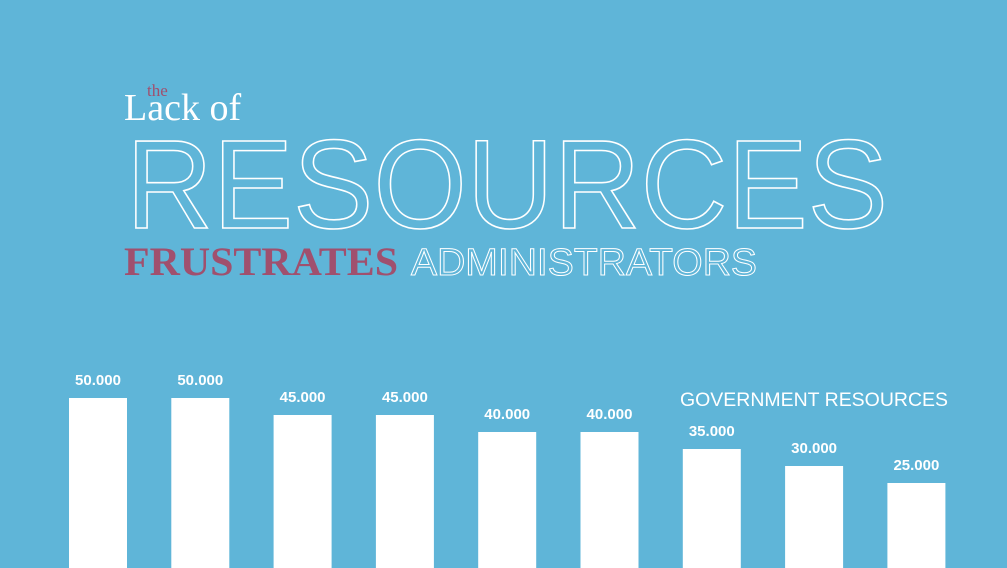 This screenshot has height=568, width=1007. I want to click on value-label: 25.000, so click(916, 465).